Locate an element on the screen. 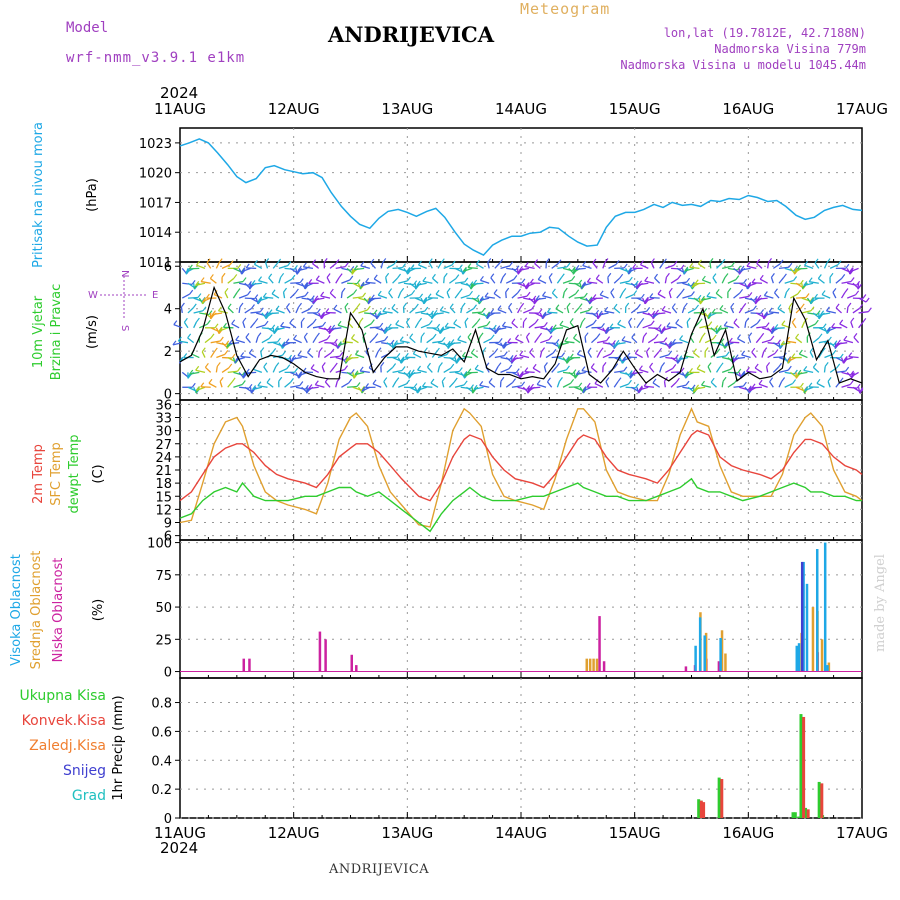 This screenshot has width=900, height=900. precip-unit: 1hr Precip (mm) is located at coordinates (118, 747).